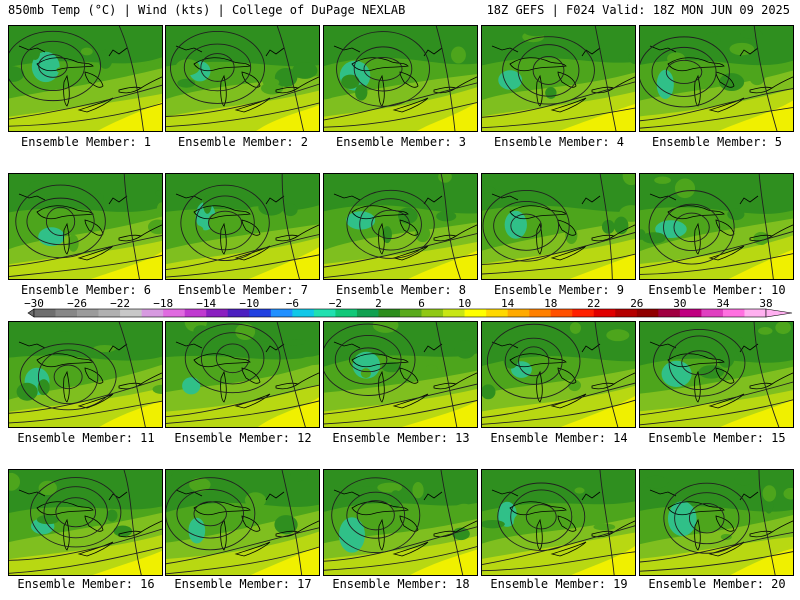  Describe the element at coordinates (243, 584) in the screenshot. I see `ensemble-member-label: Ensemble Member: 17` at that location.